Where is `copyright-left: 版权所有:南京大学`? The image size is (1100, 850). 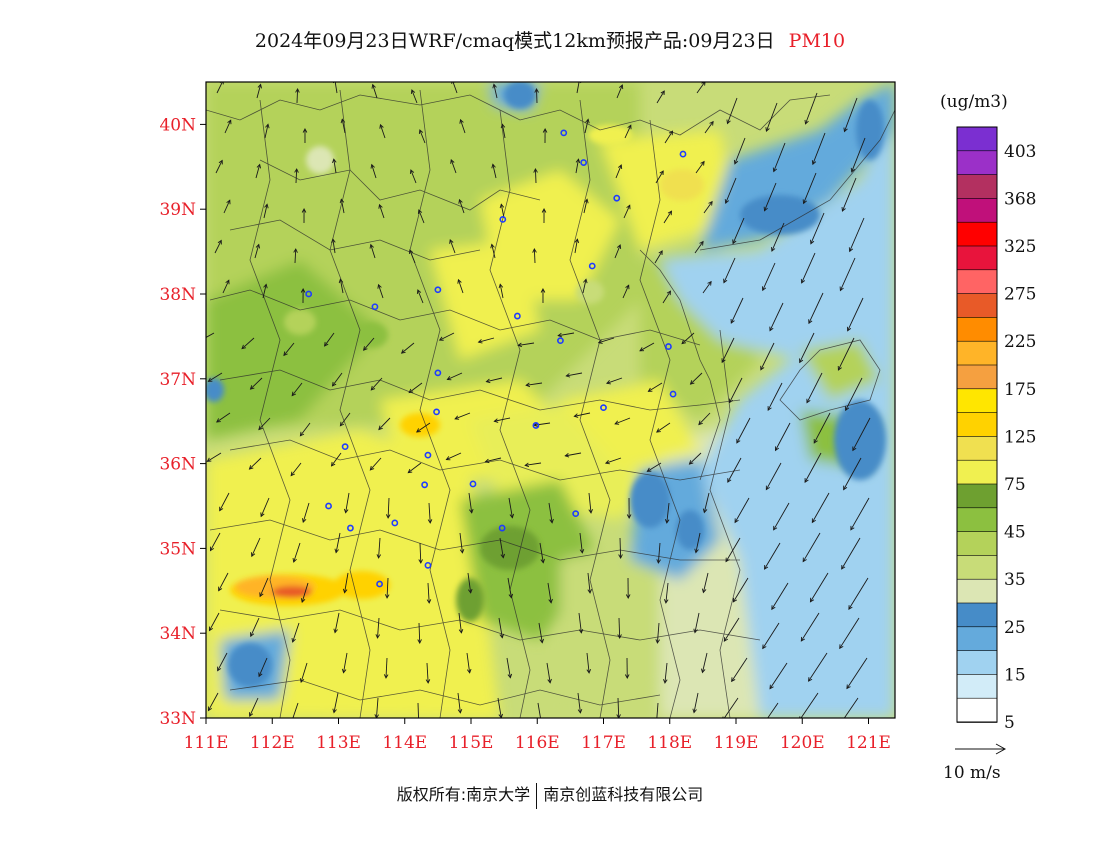
copyright-left: 版权所有:南京大学 is located at coordinates (463, 794).